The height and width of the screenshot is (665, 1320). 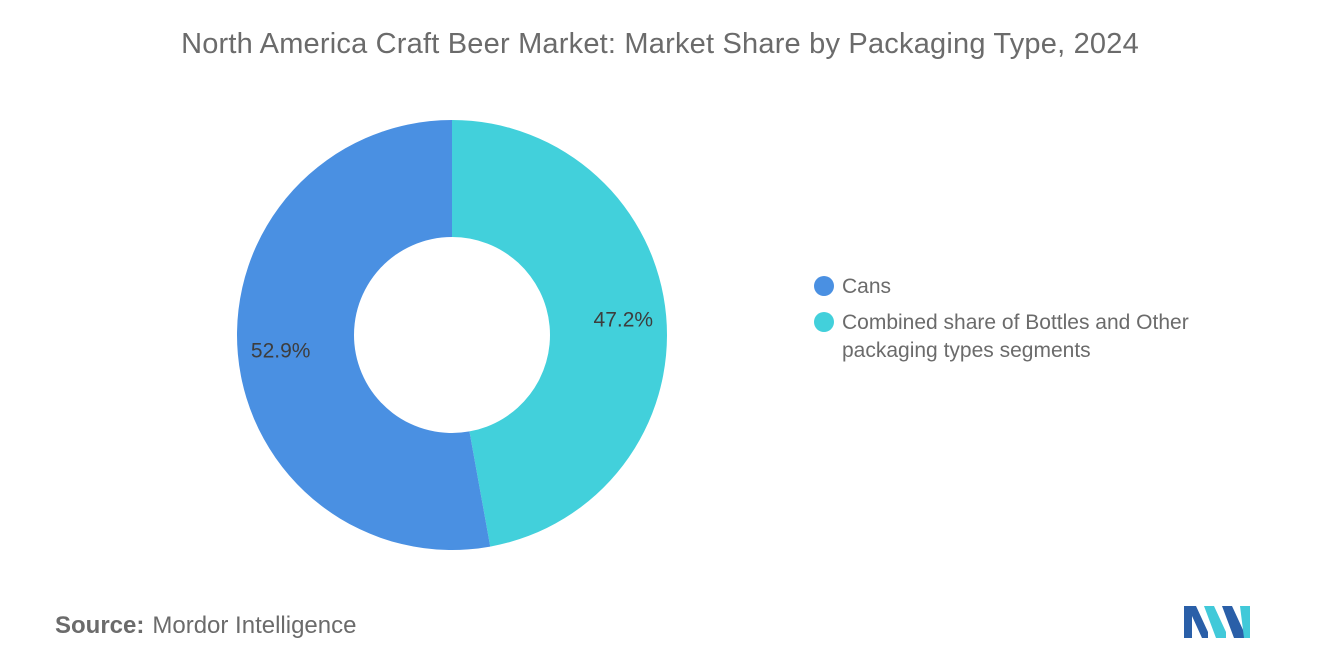 What do you see at coordinates (1034, 287) in the screenshot?
I see `legend-item-cans: Cans` at bounding box center [1034, 287].